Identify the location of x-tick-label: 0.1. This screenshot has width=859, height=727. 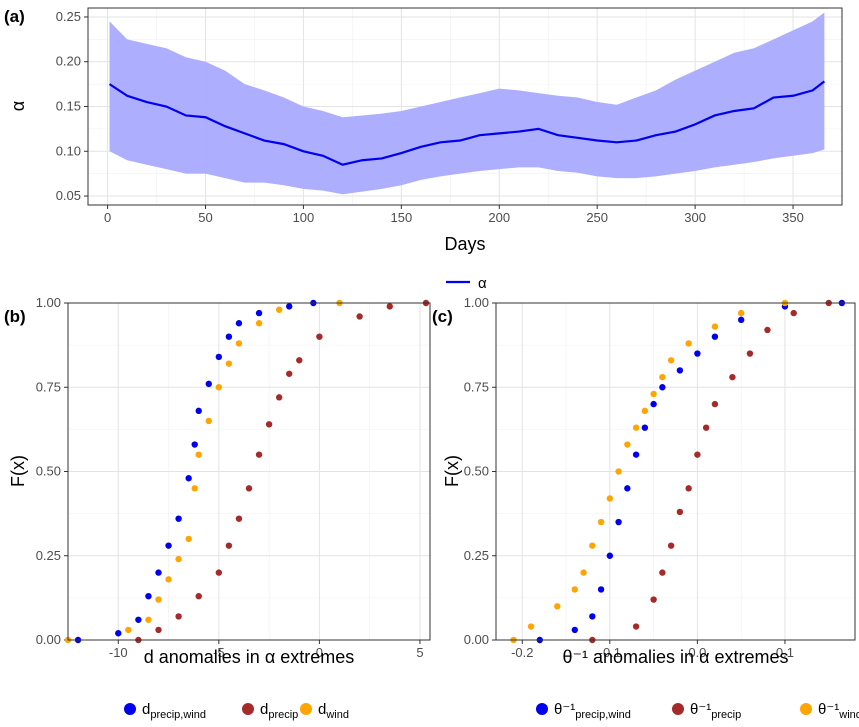
(785, 652).